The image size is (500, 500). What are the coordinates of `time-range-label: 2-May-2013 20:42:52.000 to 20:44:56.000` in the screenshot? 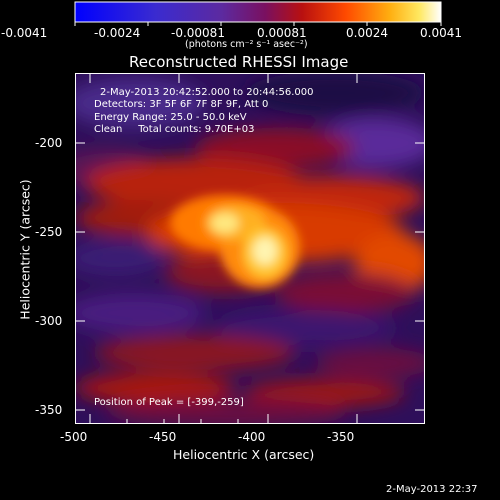 It's located at (207, 92).